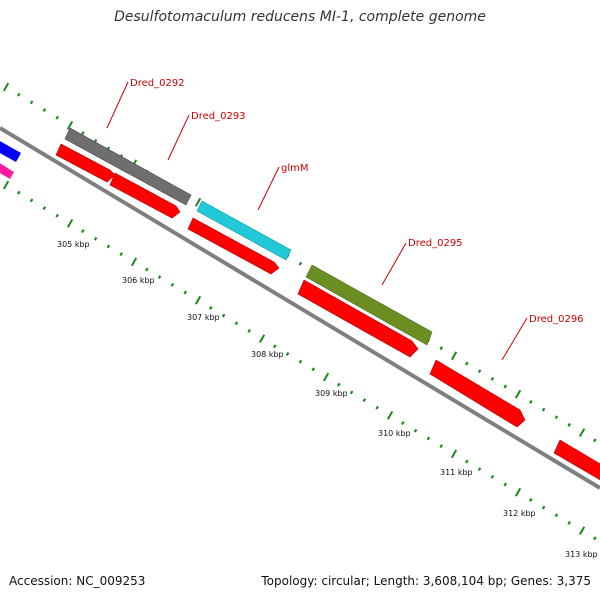  I want to click on gene-partial-magenta, so click(7, 170).